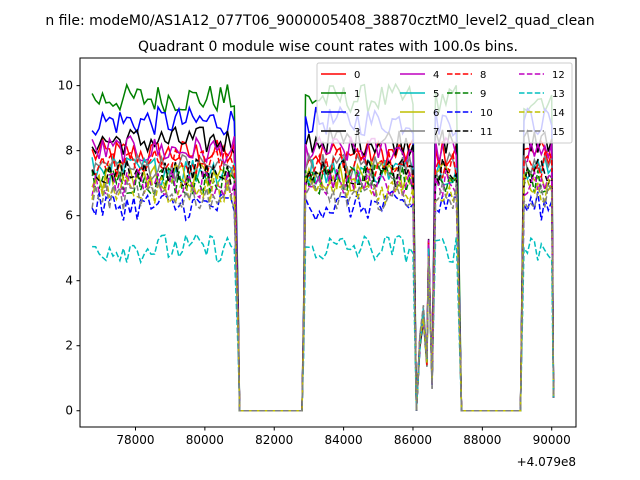  I want to click on x-axis: 78000 80000 82000 84000 86000 88000 90000, so click(343, 437).